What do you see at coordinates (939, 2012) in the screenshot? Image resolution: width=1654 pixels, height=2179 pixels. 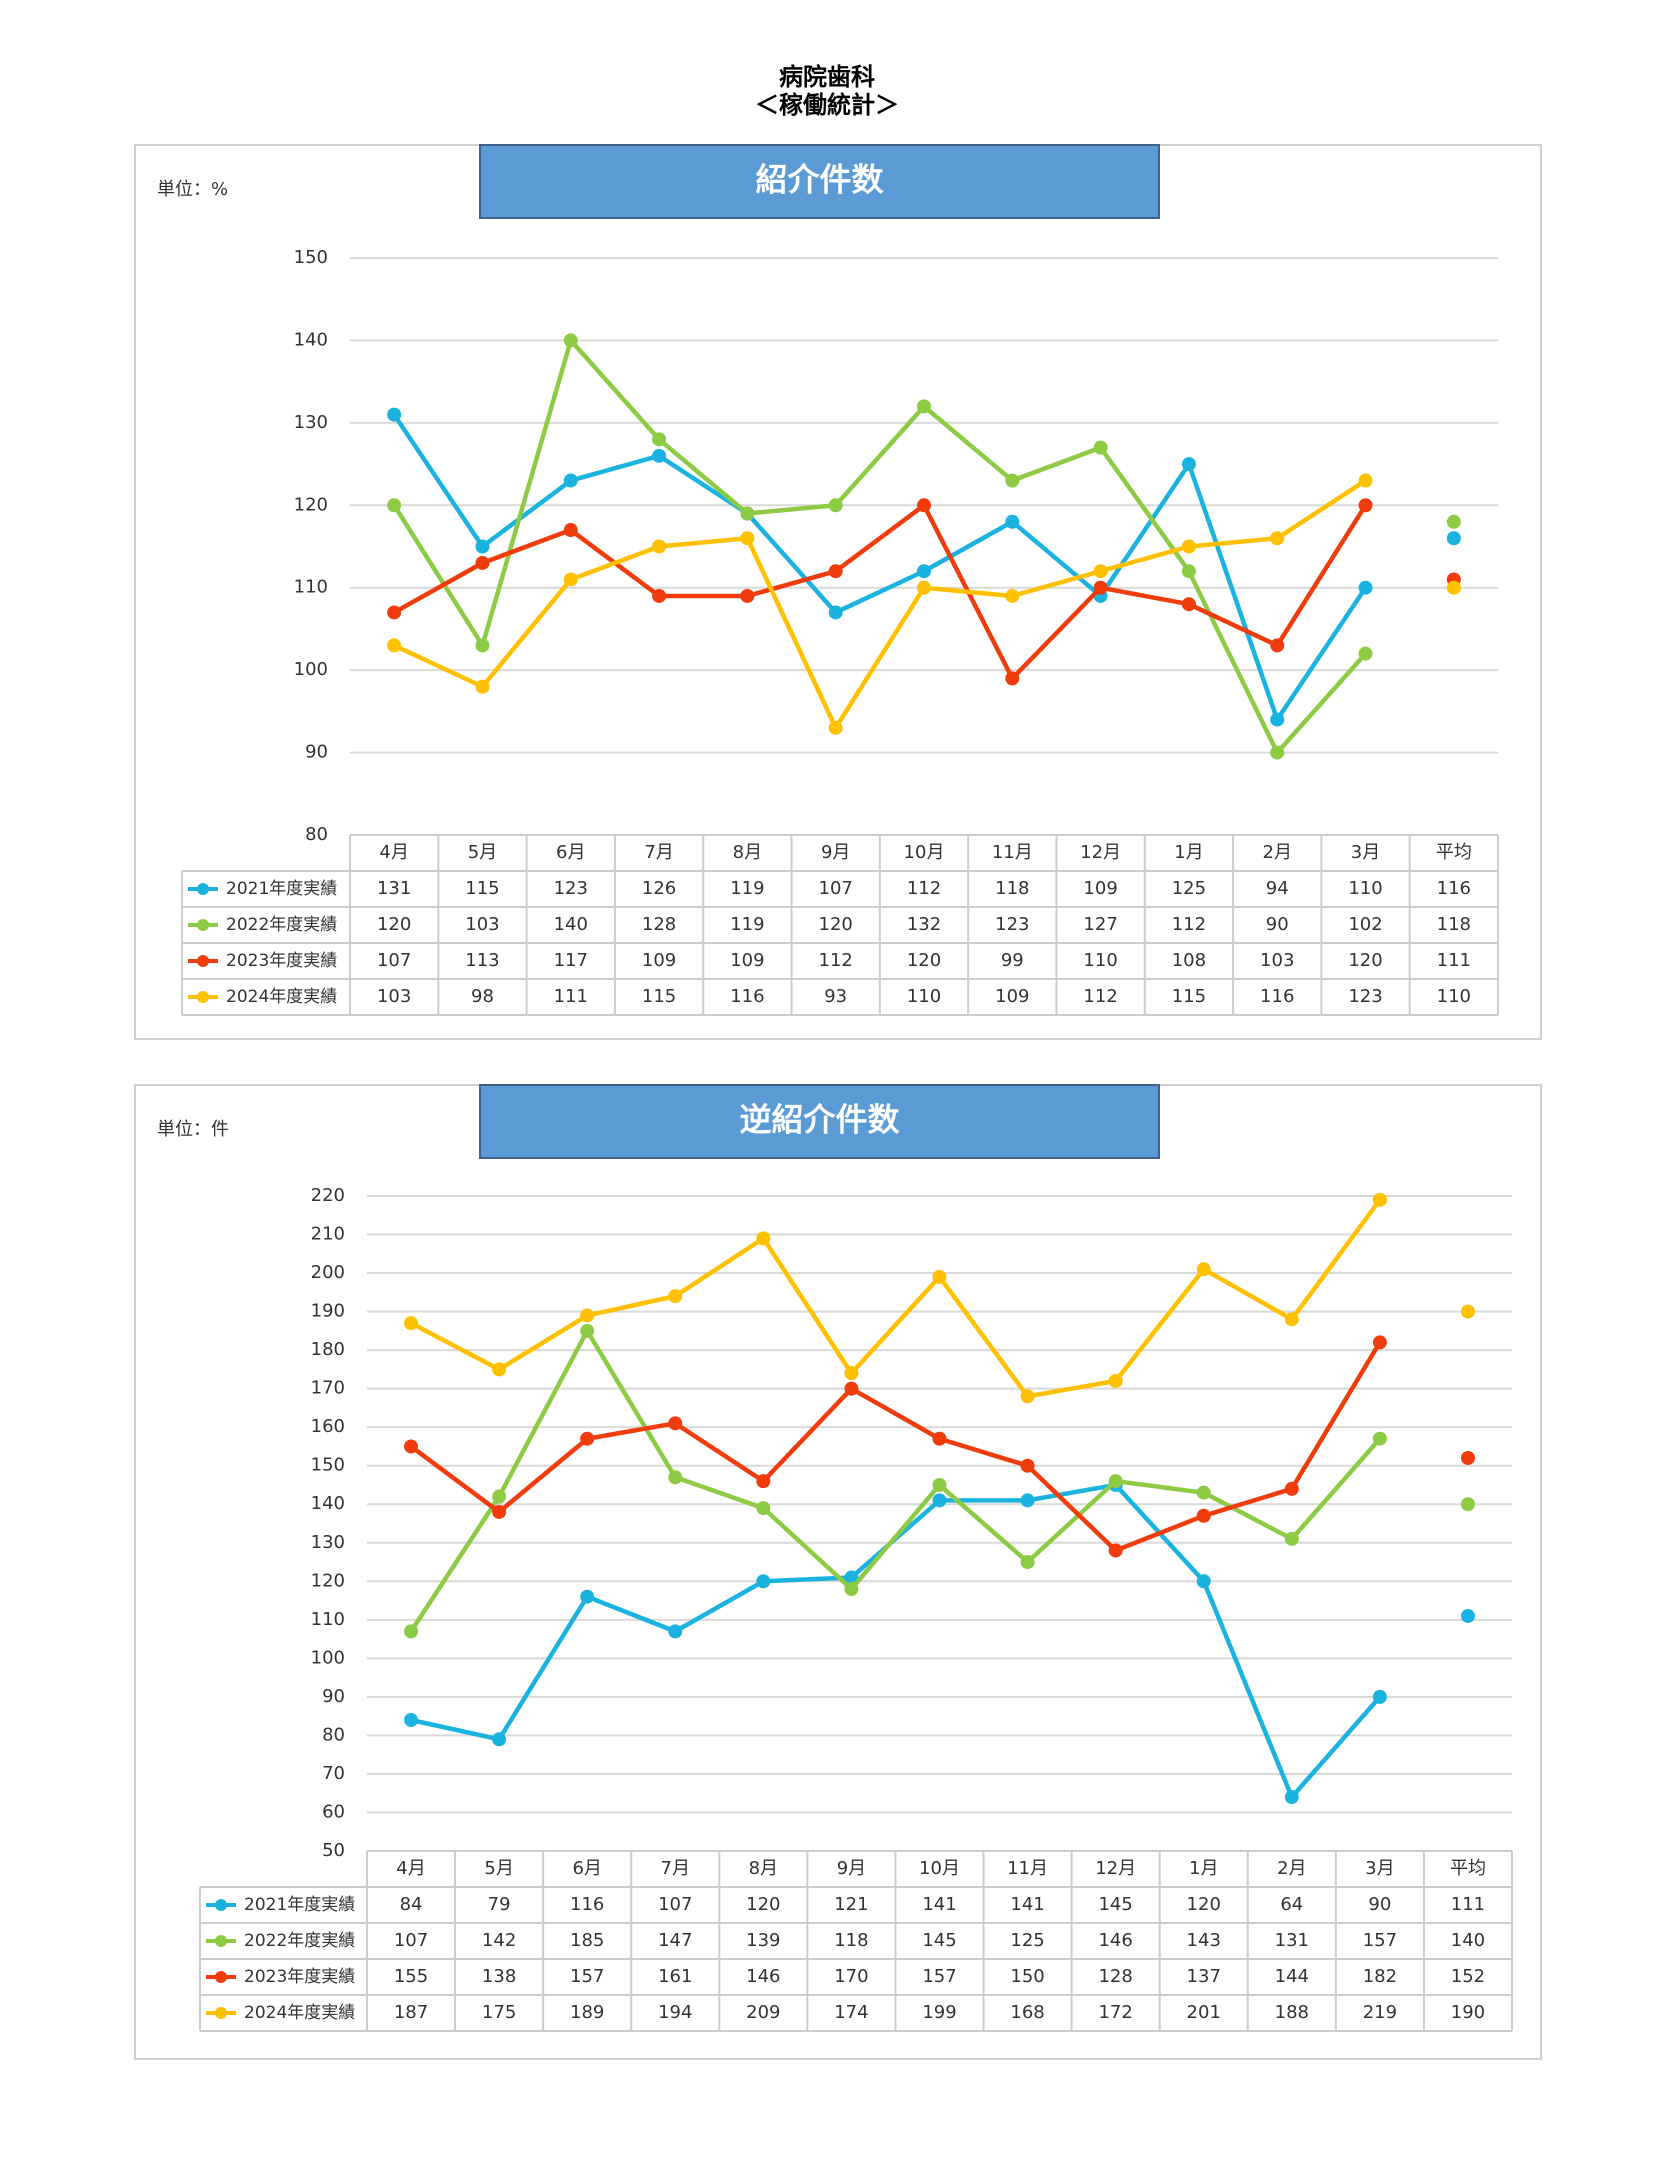 I see `table-value: 199` at bounding box center [939, 2012].